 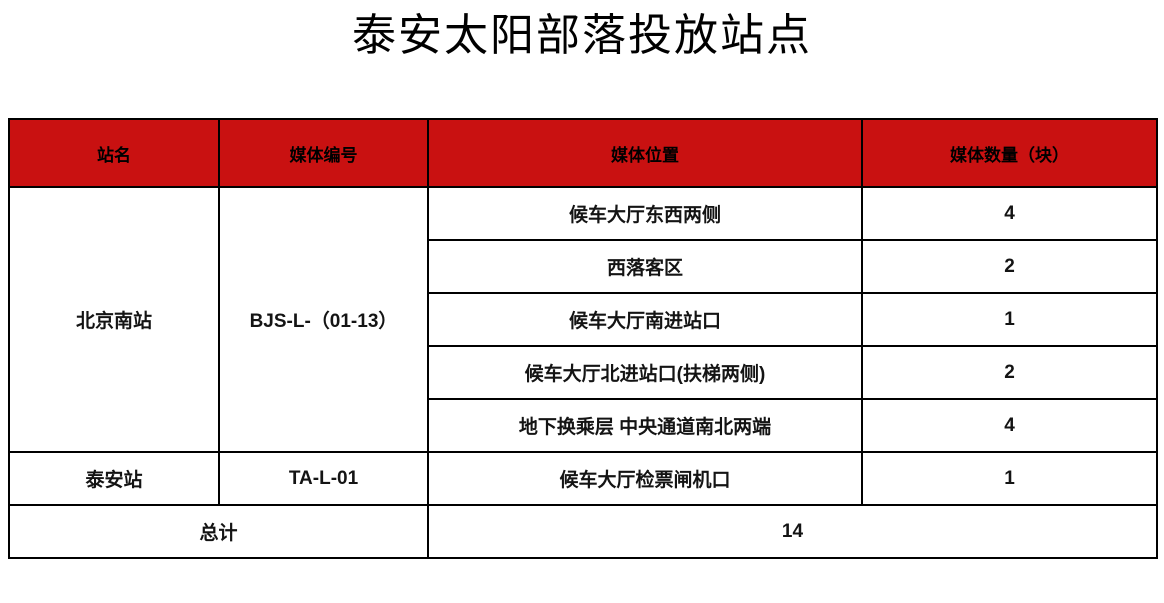 I want to click on header-media-code: 媒体编号, so click(x=323, y=153).